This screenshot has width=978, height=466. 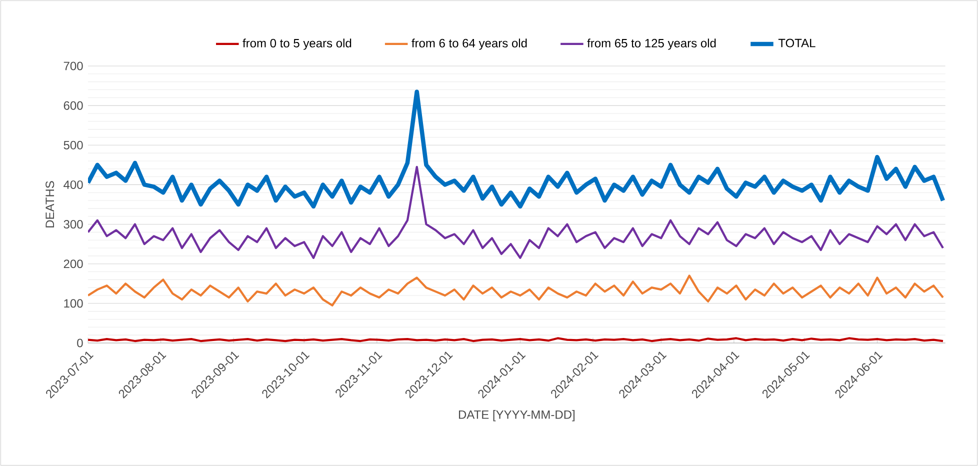 I want to click on y-axis-title: DEATHS, so click(x=50, y=204).